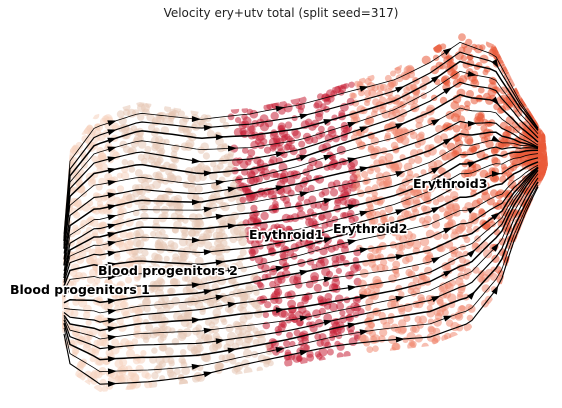 The width and height of the screenshot is (562, 408). What do you see at coordinates (168, 270) in the screenshot?
I see `cluster-label: Blood progenitors 2` at bounding box center [168, 270].